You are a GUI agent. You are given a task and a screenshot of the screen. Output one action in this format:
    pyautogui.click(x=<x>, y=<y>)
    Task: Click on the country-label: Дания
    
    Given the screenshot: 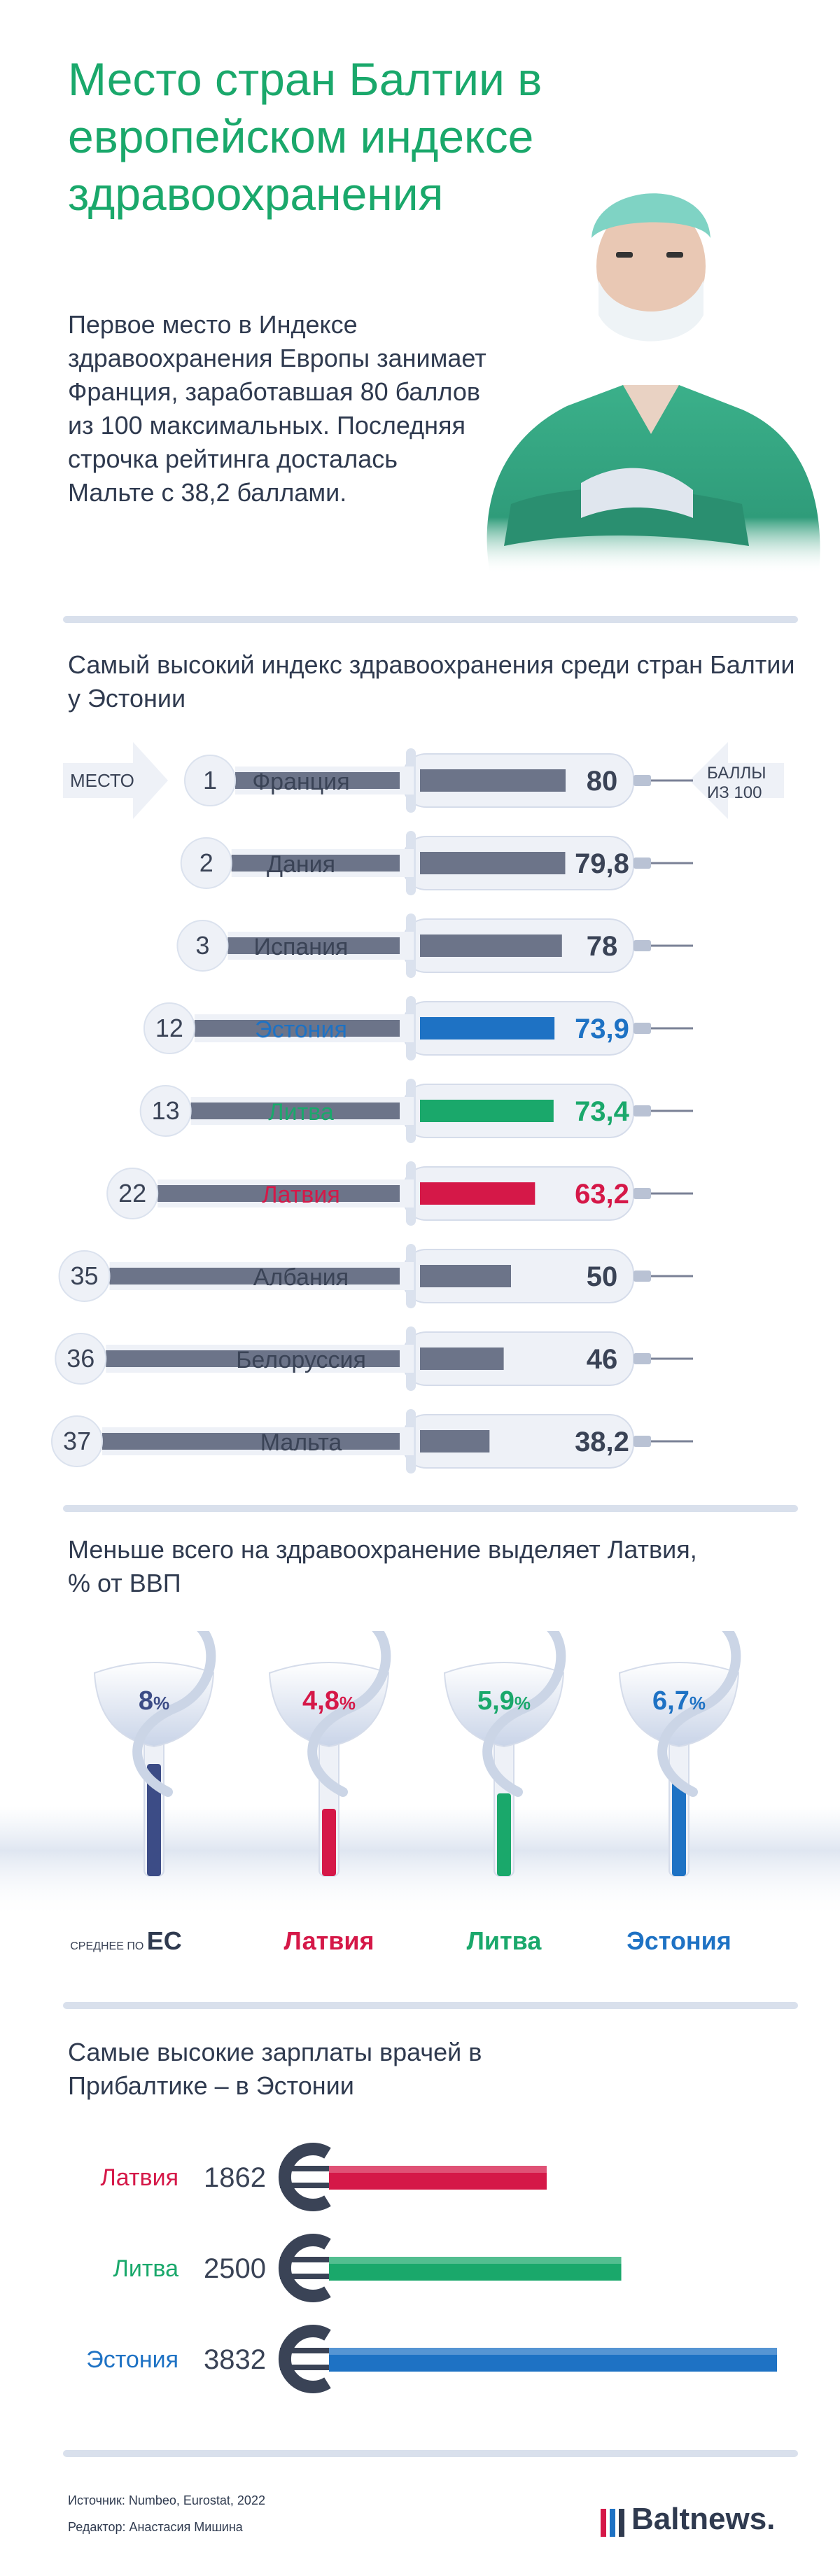 What is the action you would take?
    pyautogui.click(x=301, y=864)
    